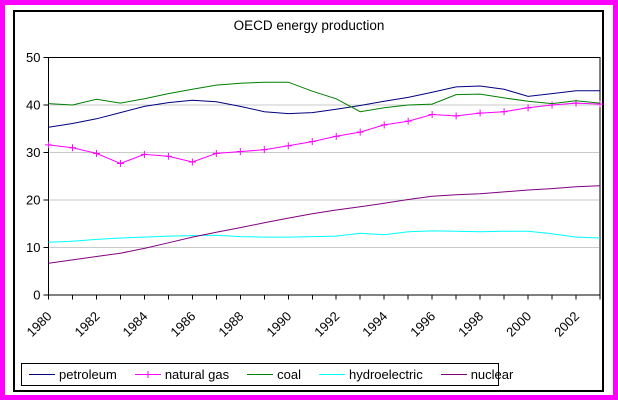 The height and width of the screenshot is (400, 618). What do you see at coordinates (42, 374) in the screenshot?
I see `legend-line-sample-petroleum` at bounding box center [42, 374].